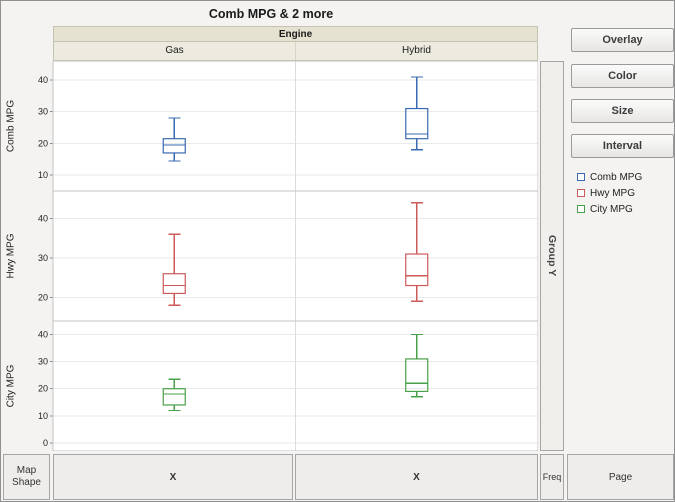 This screenshot has height=502, width=675. I want to click on column-category-band: Gas Hybrid, so click(295, 51).